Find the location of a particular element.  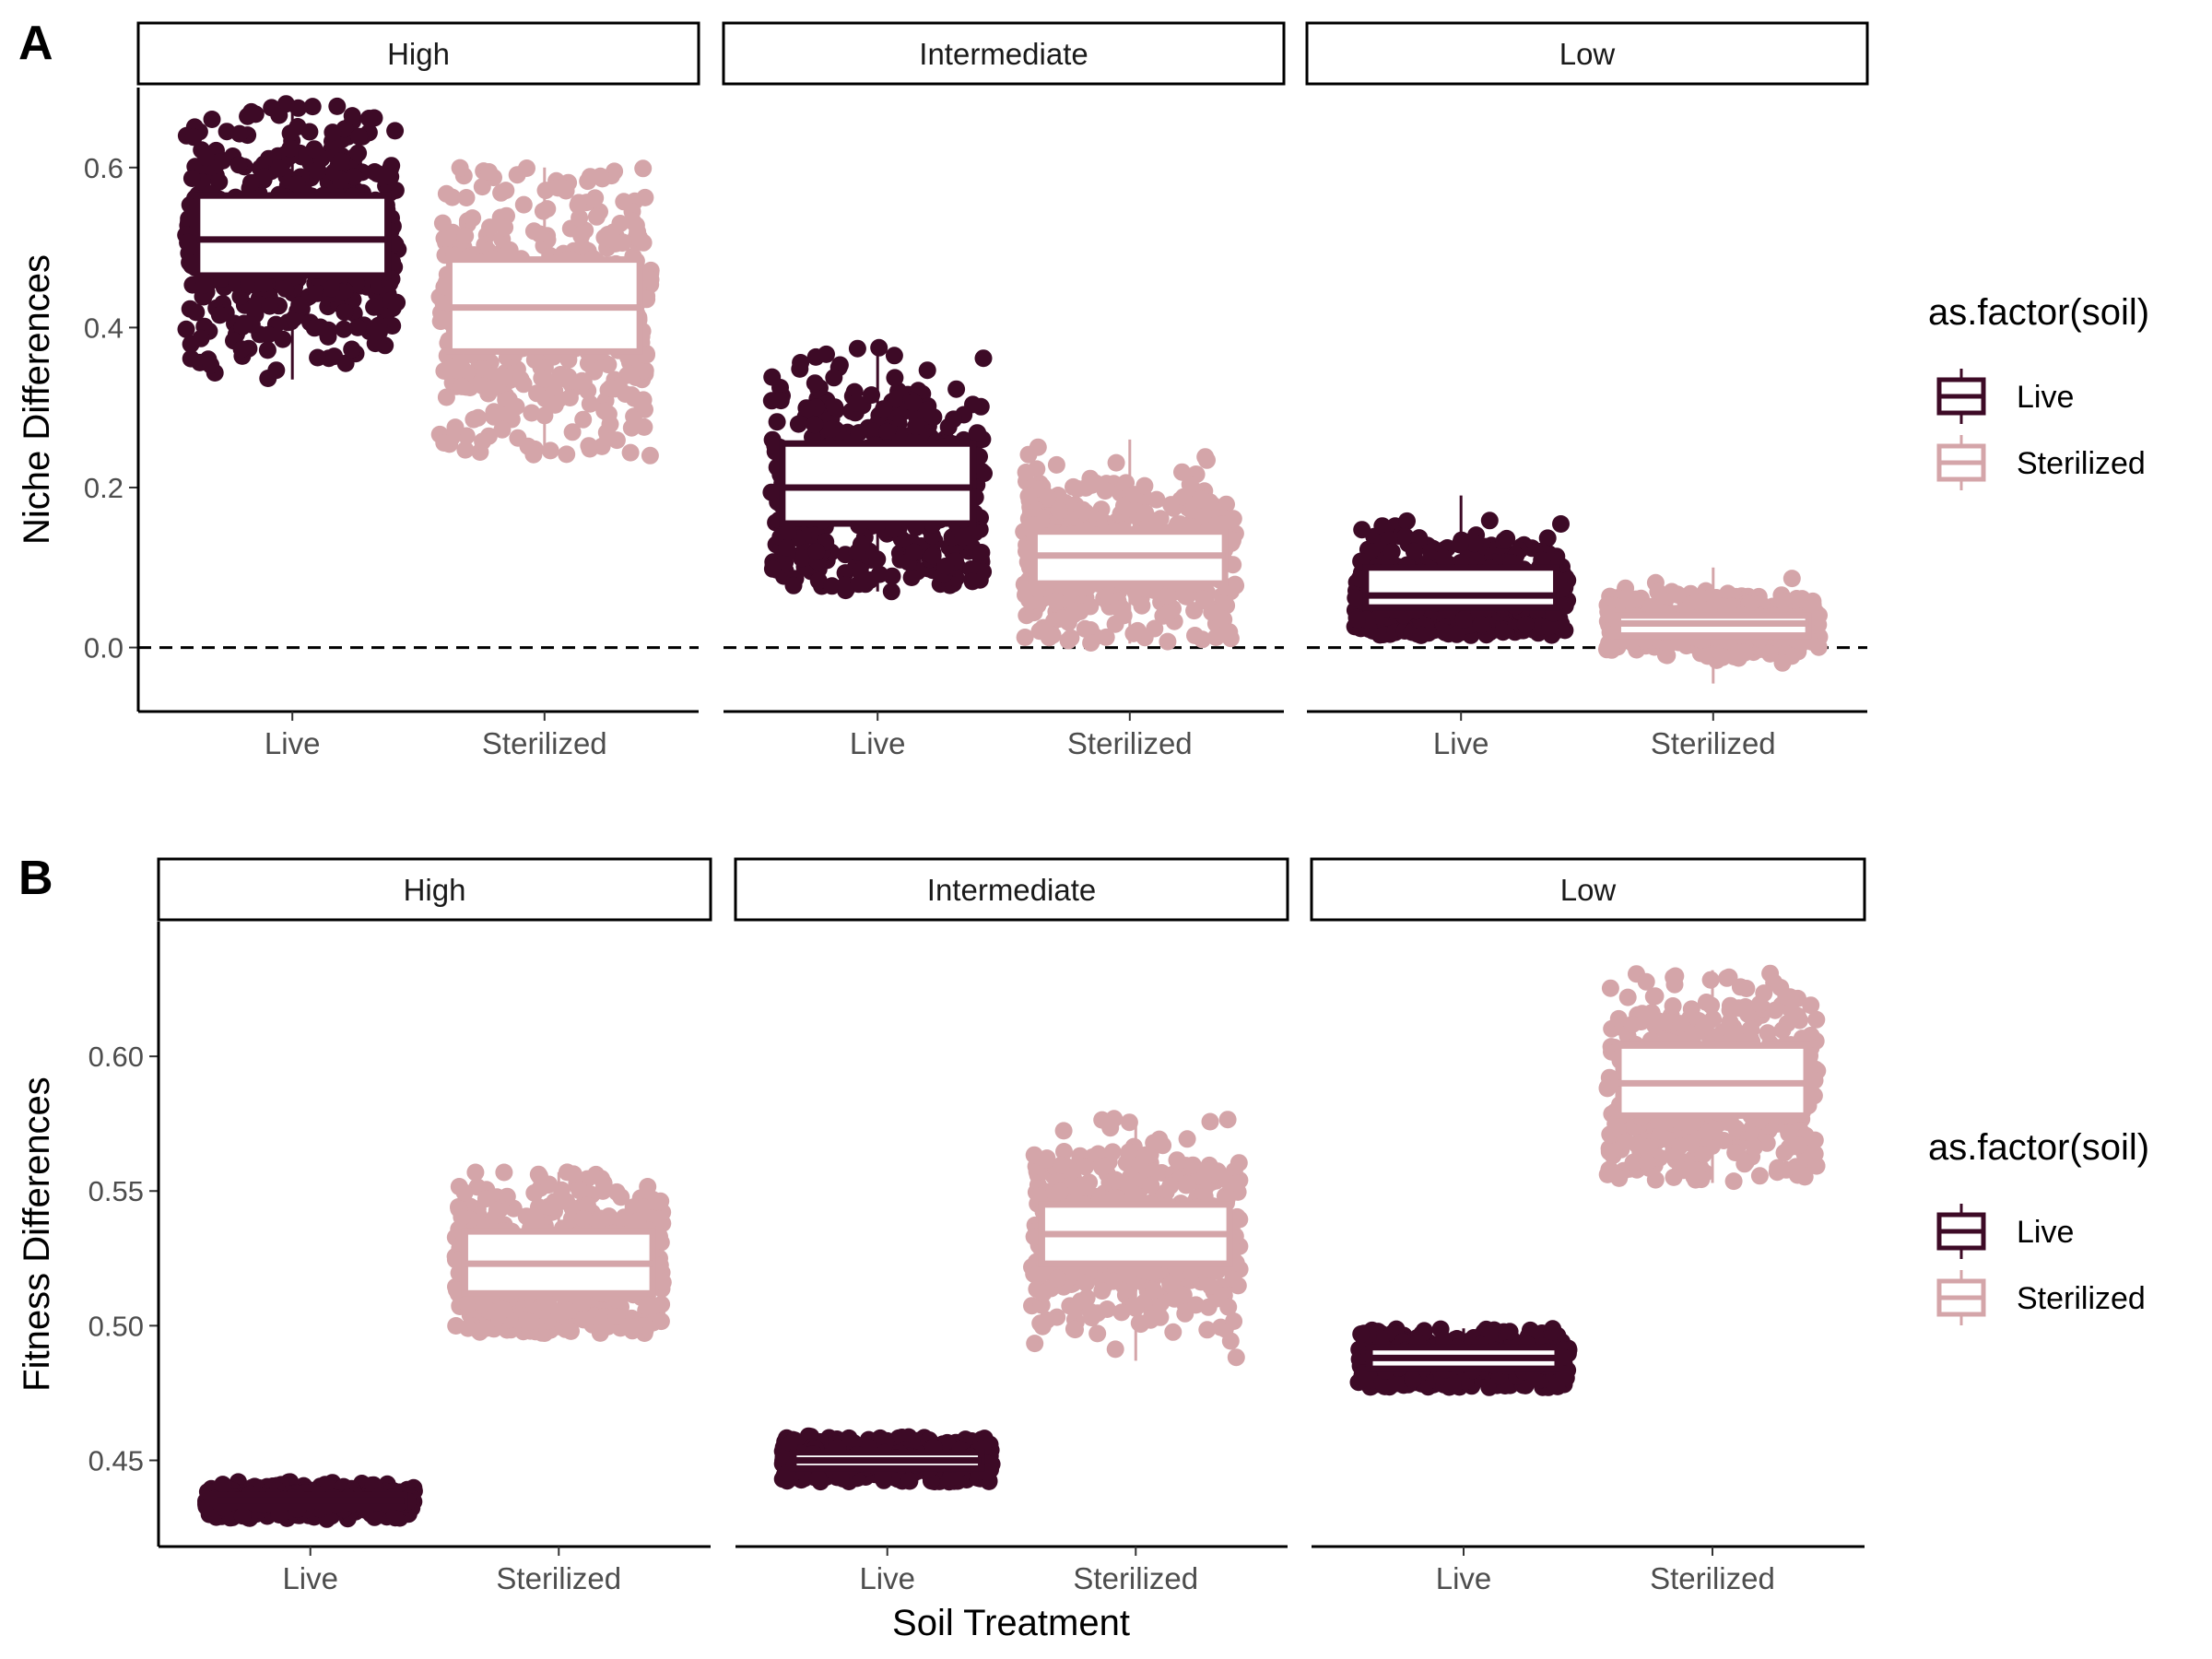

legend-label: Sterilized is located at coordinates (2081, 463).